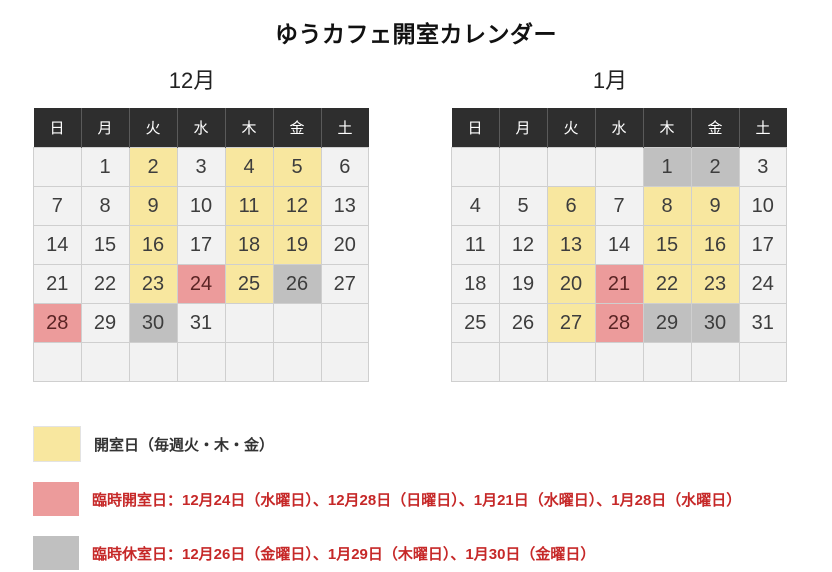  I want to click on month-label-january: 1月, so click(610, 80).